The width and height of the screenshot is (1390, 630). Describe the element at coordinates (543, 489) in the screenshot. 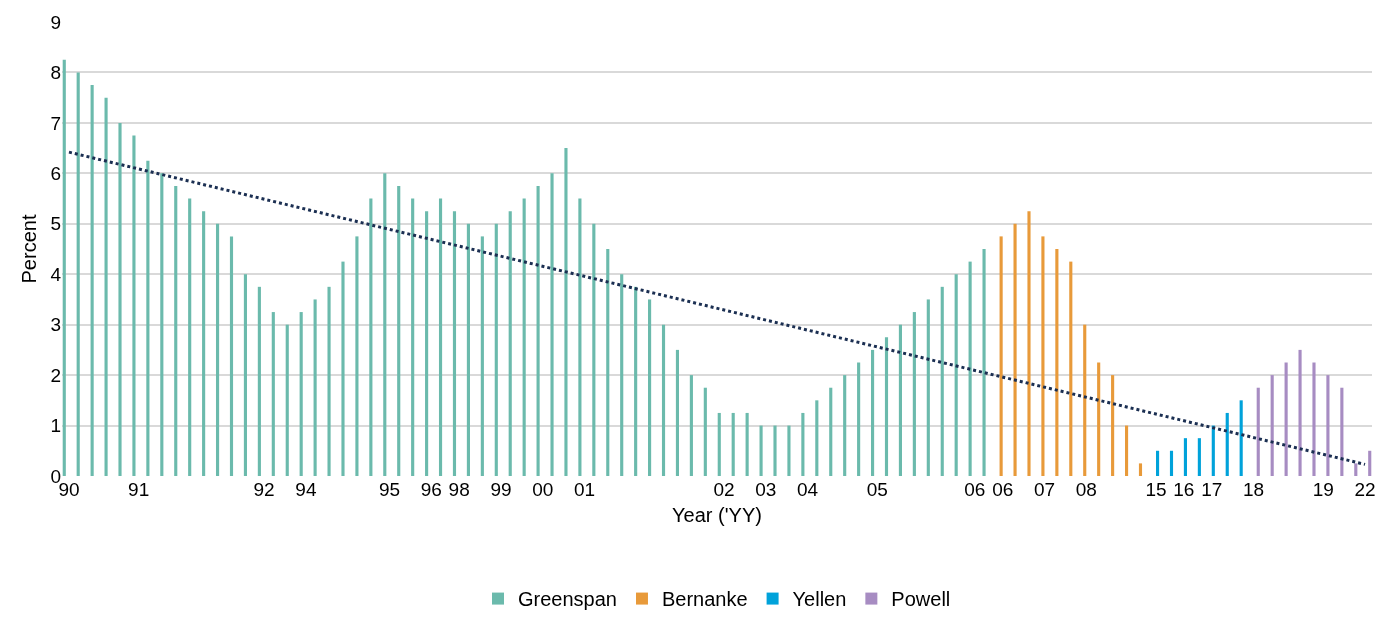

I see `x-tick-label: 00` at that location.